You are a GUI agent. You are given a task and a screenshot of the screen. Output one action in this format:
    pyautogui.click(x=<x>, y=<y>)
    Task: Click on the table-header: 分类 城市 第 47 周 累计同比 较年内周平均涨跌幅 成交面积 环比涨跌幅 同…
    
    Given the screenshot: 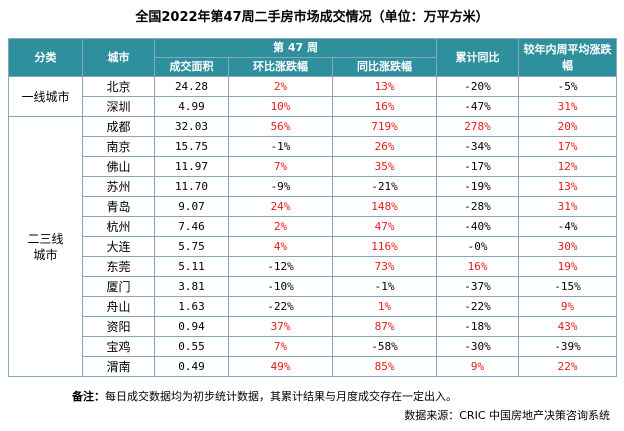 What is the action you would take?
    pyautogui.click(x=313, y=57)
    